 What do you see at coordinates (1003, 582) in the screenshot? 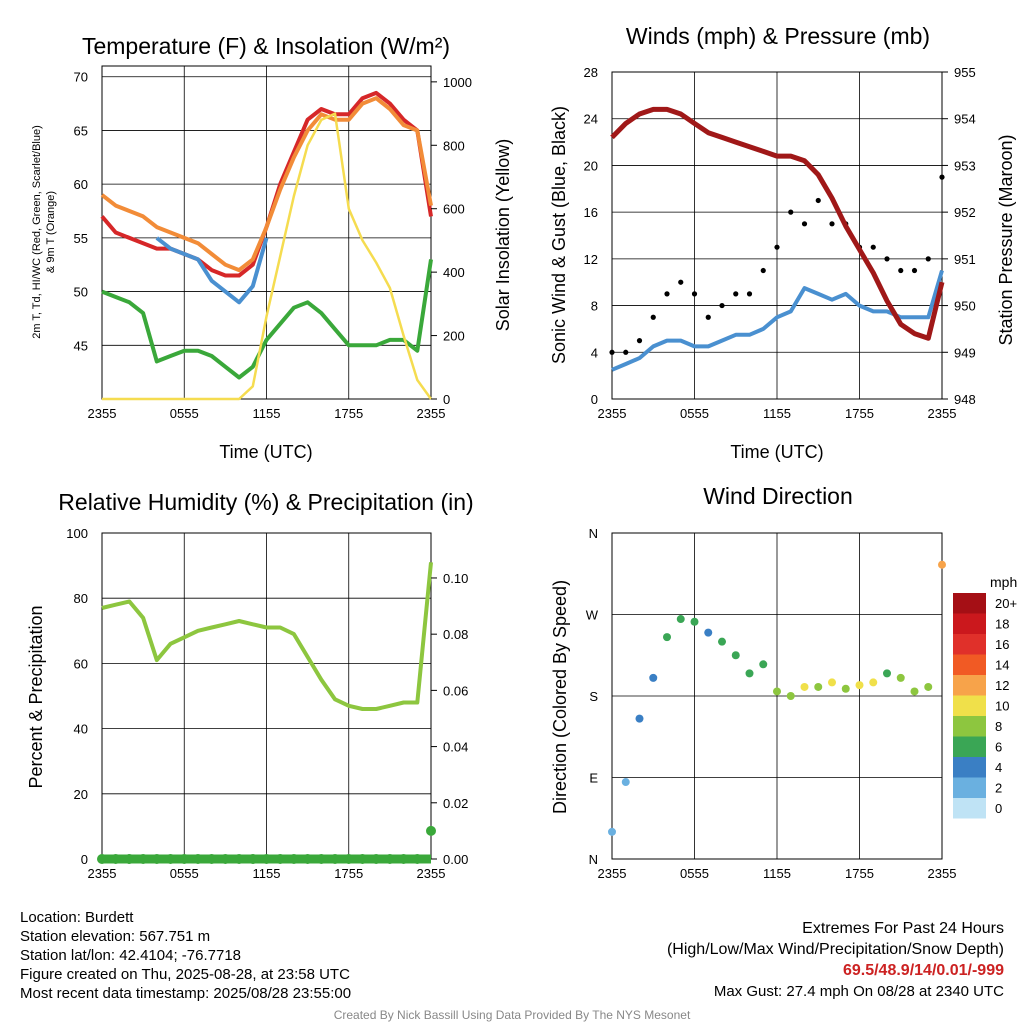
I see `legend-title: mph` at bounding box center [1003, 582].